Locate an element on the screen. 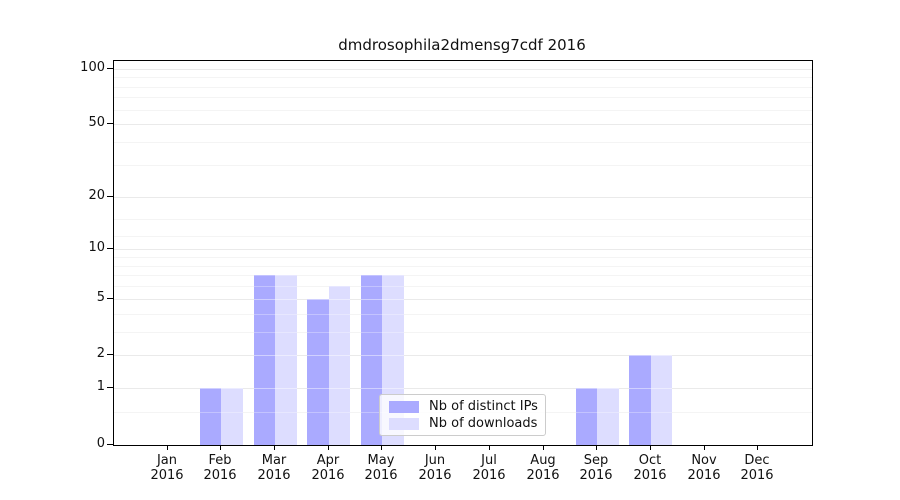 This screenshot has height=500, width=900. y-tick-label: 5 is located at coordinates (100, 297).